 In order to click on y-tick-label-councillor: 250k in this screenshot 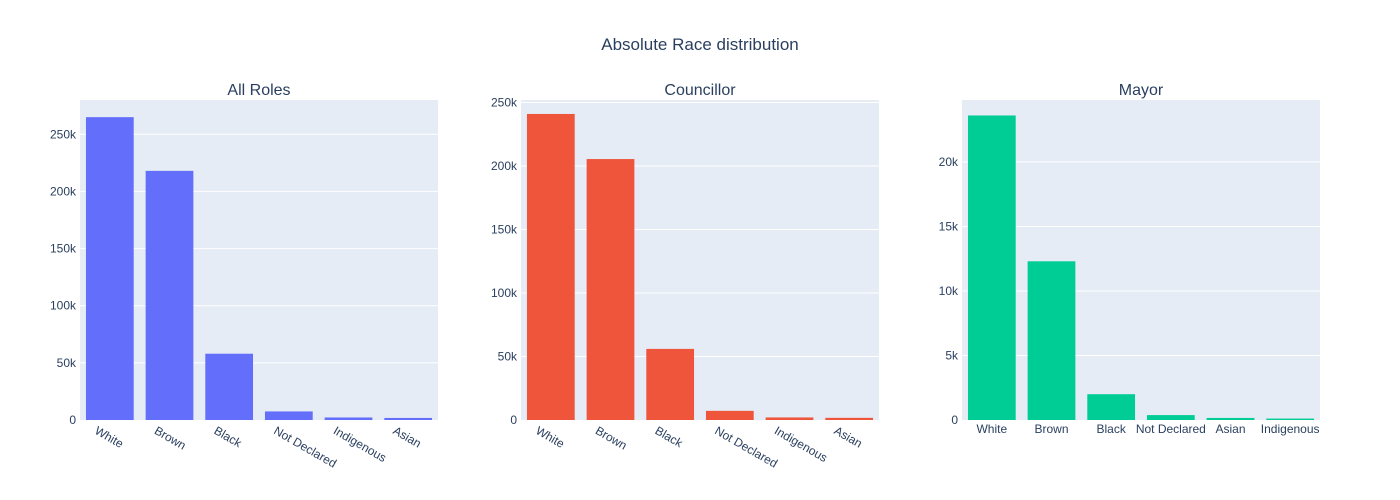, I will do `click(504, 103)`.